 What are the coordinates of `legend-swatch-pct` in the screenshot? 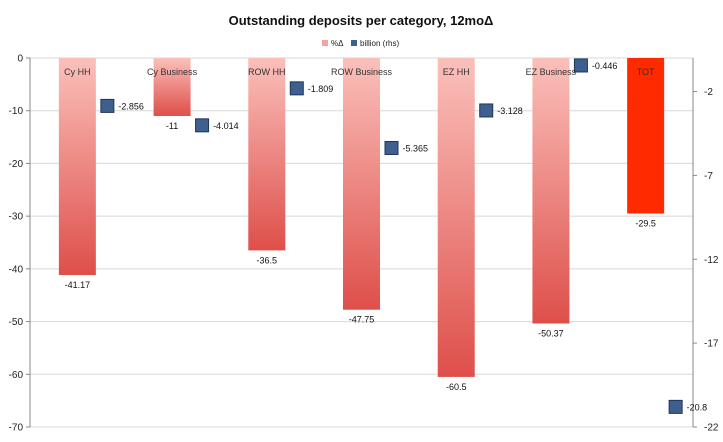 It's located at (325, 43).